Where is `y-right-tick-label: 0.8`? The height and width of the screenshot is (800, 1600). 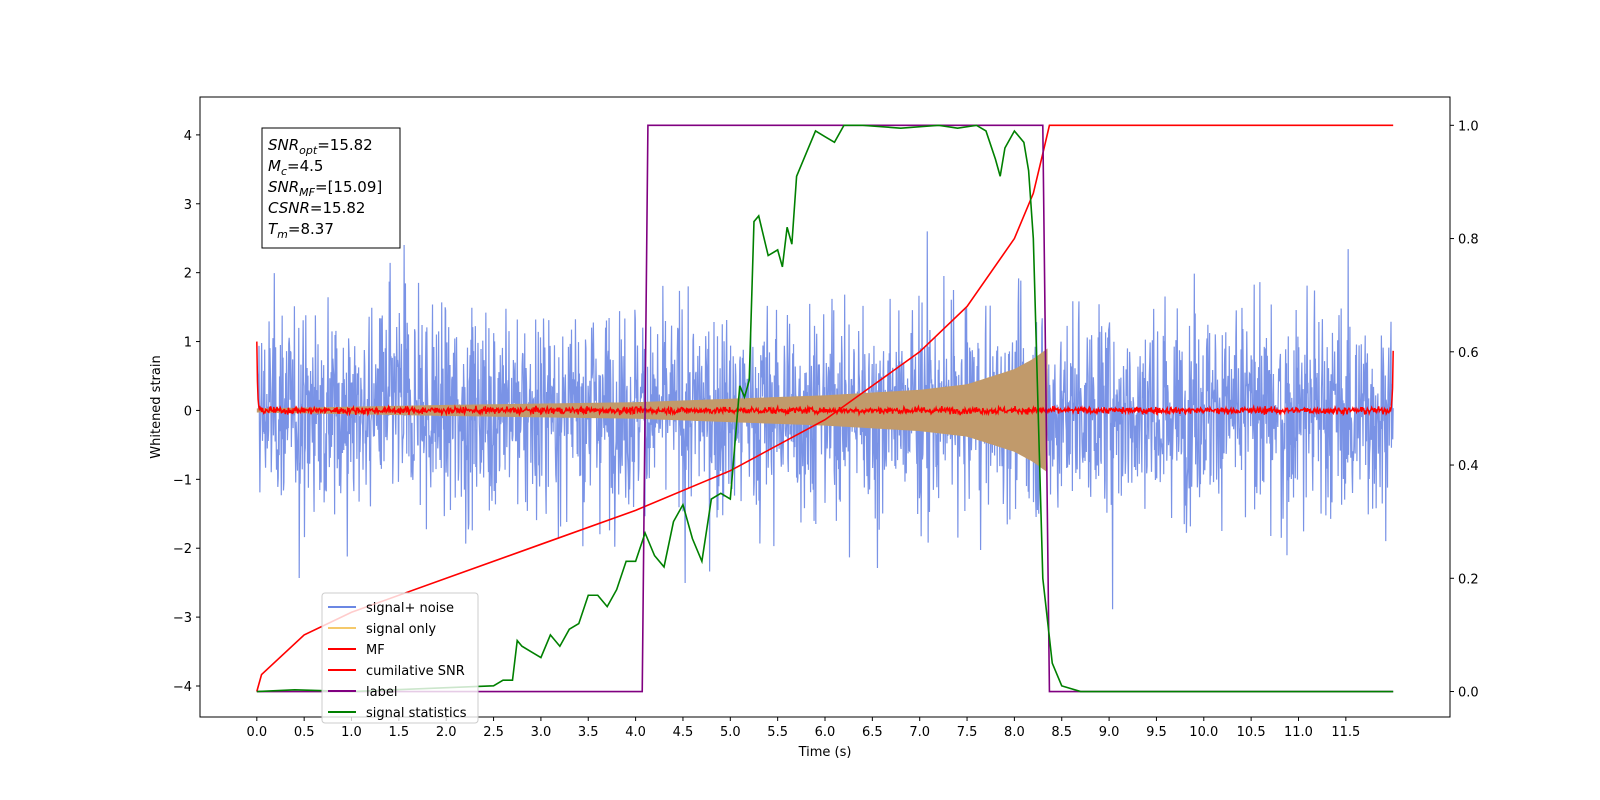
y-right-tick-label: 0.8 is located at coordinates (1468, 240).